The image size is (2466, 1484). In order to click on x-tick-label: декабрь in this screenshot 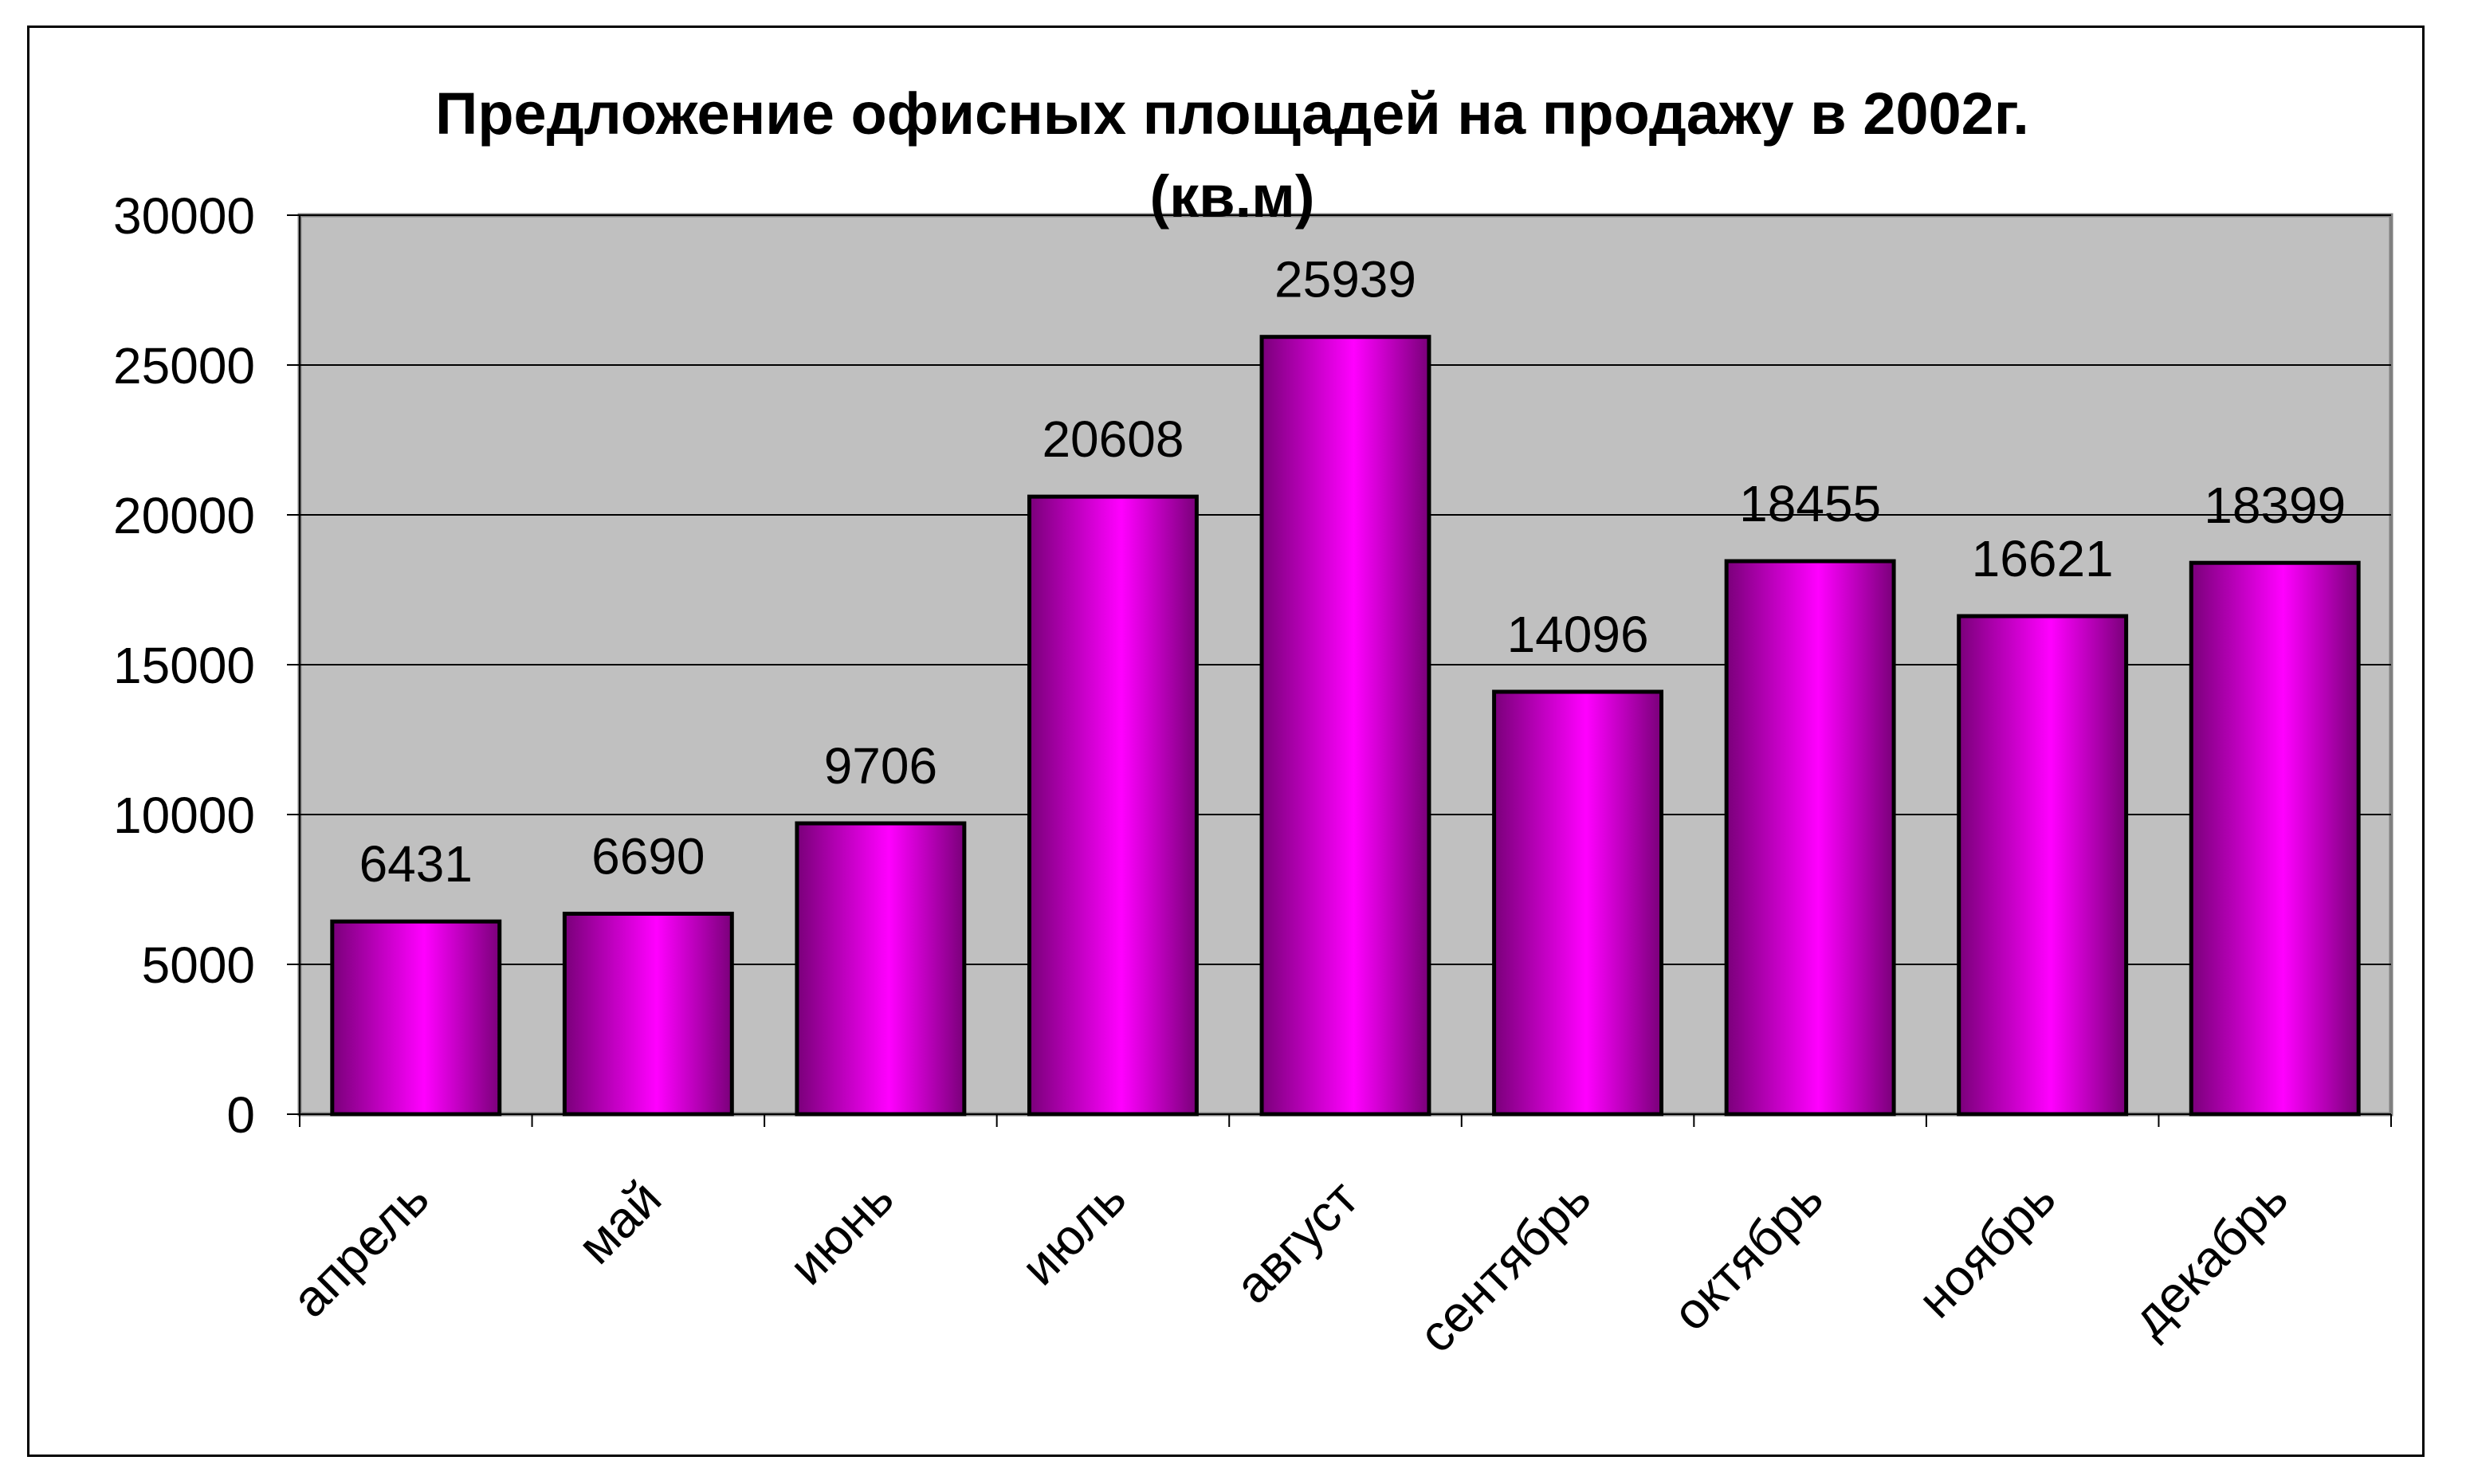, I will do `click(2210, 1258)`.